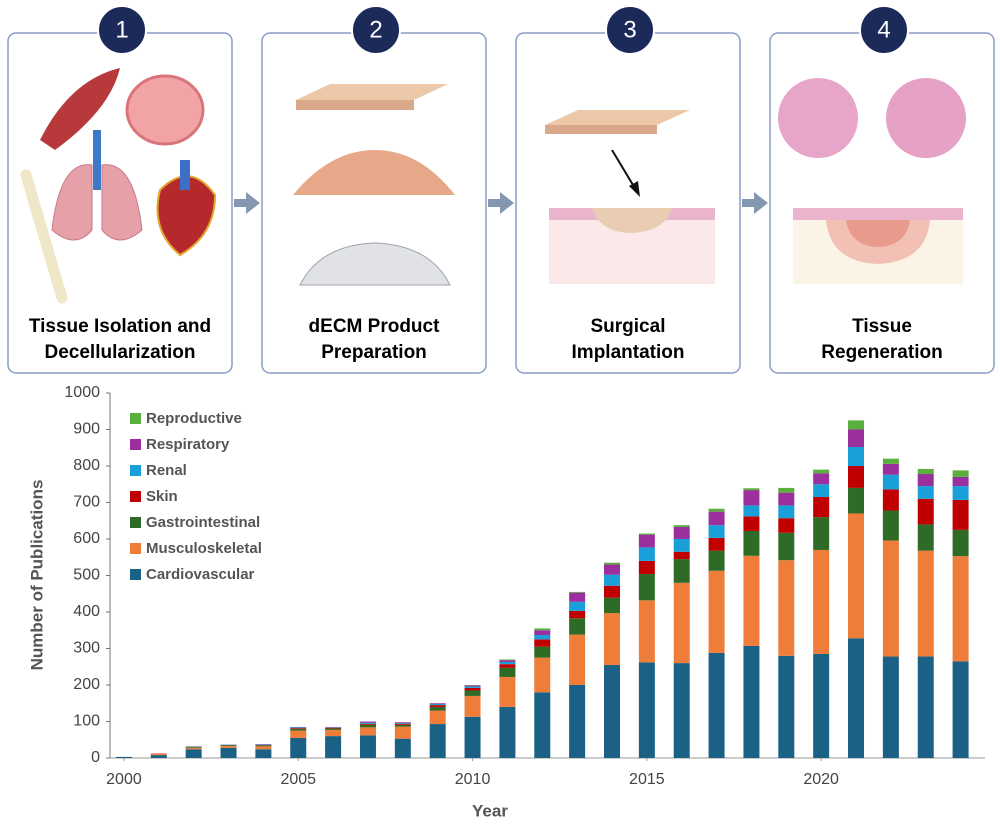  Describe the element at coordinates (601, 129) in the screenshot. I see `sheet-edge` at that location.